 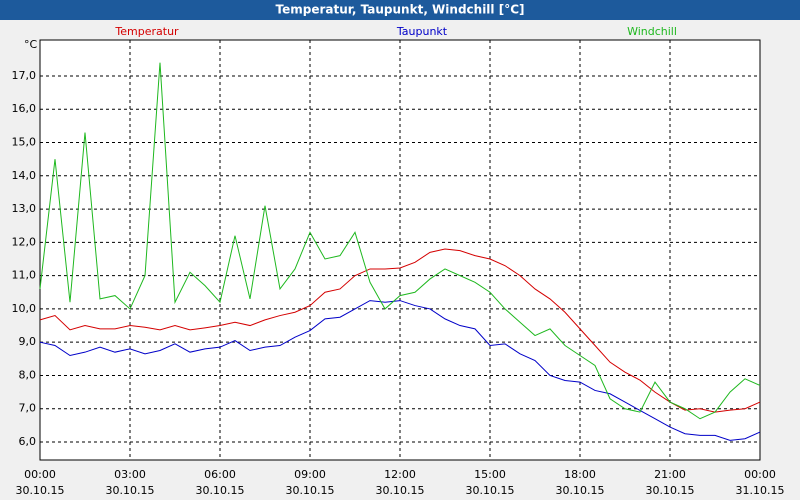 I want to click on y-tick-label: 17,0, so click(x=24, y=75).